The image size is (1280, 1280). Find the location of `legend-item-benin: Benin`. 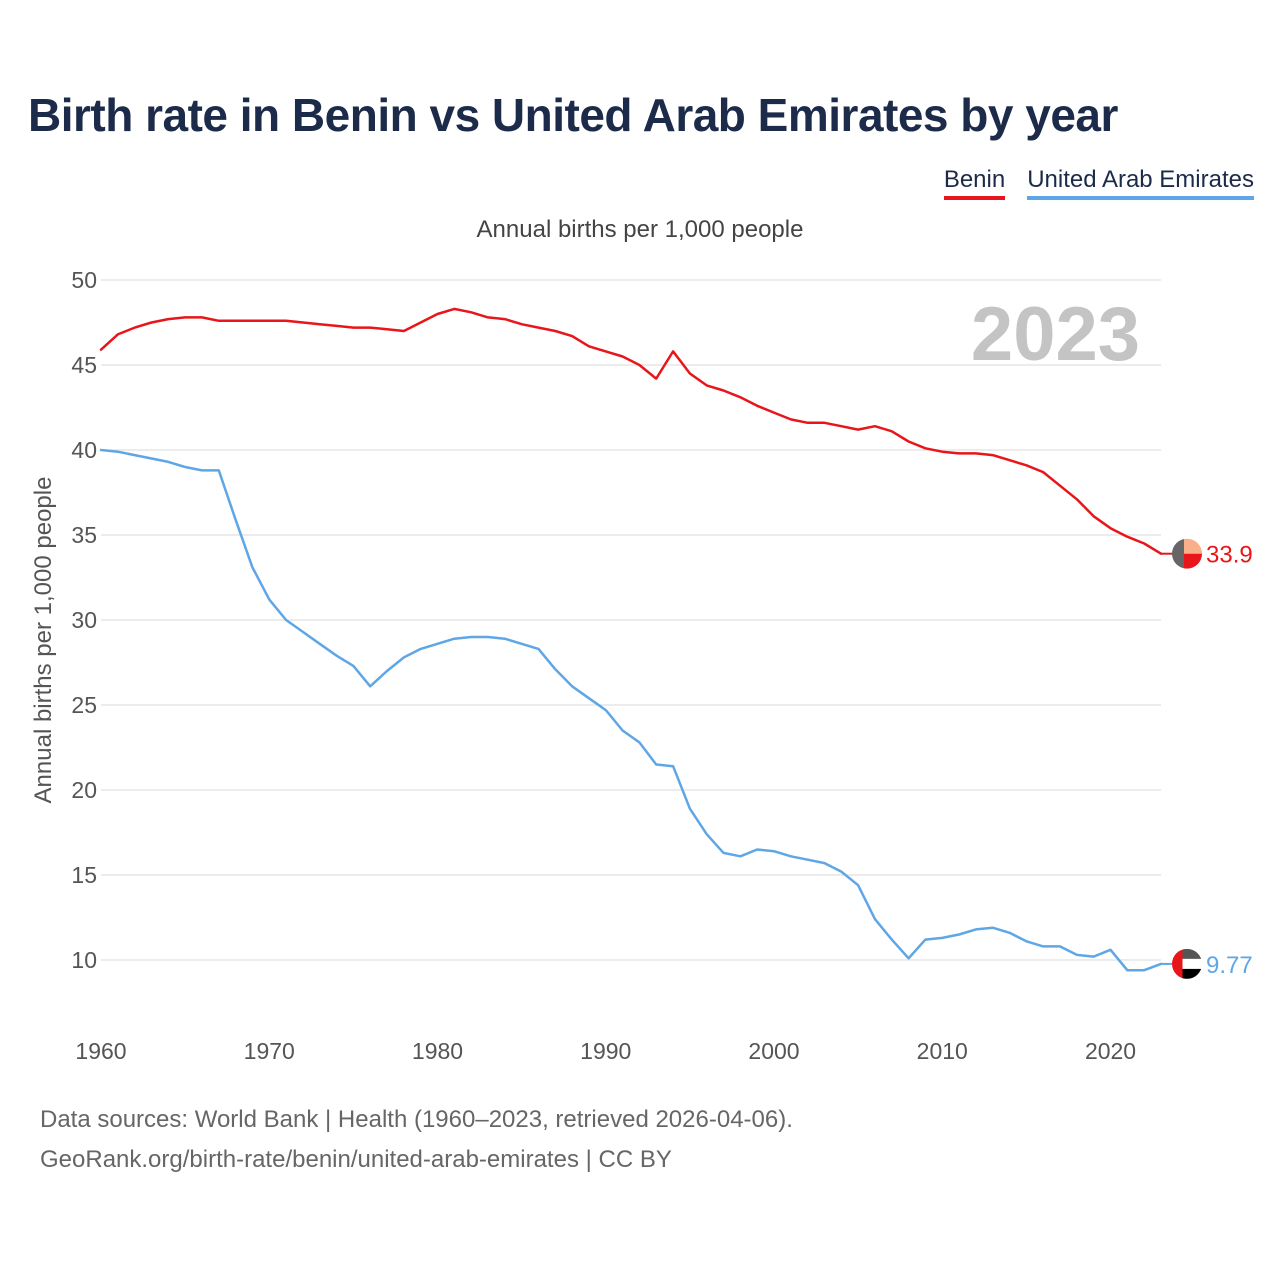

legend-item-benin: Benin is located at coordinates (974, 183).